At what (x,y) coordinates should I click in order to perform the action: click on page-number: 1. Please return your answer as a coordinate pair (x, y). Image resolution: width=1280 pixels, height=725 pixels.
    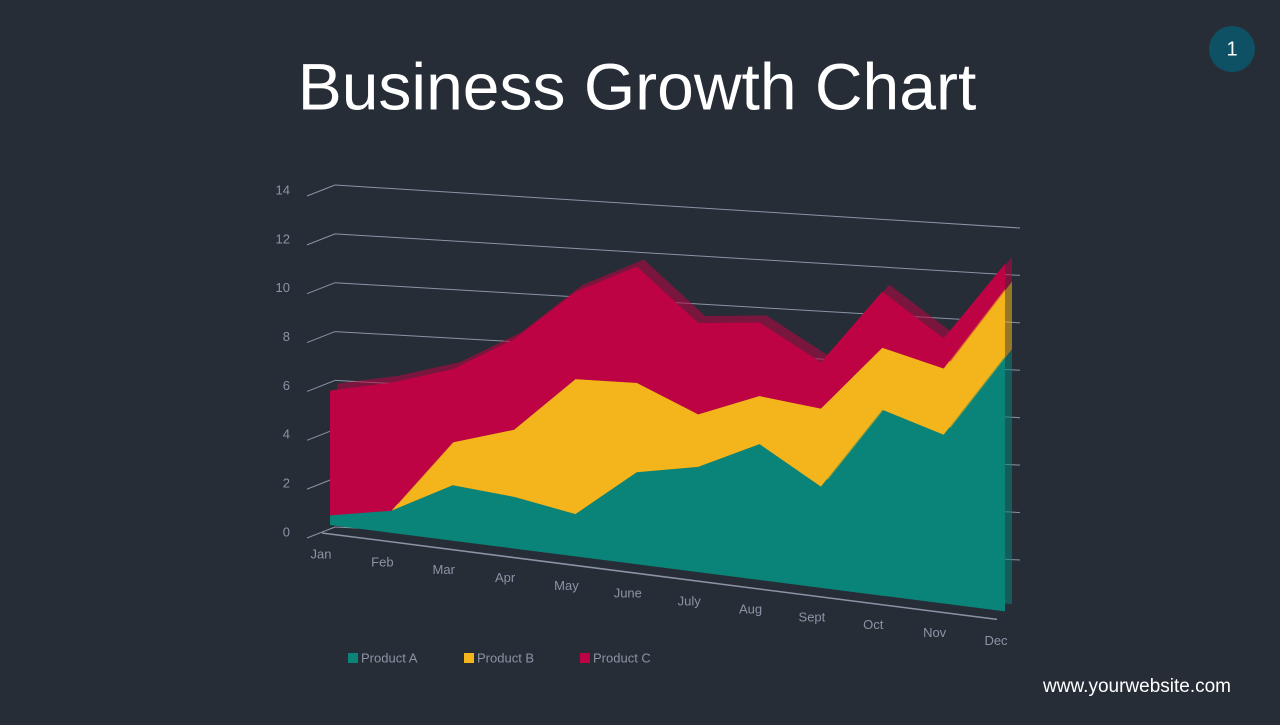
    Looking at the image, I should click on (1231, 49).